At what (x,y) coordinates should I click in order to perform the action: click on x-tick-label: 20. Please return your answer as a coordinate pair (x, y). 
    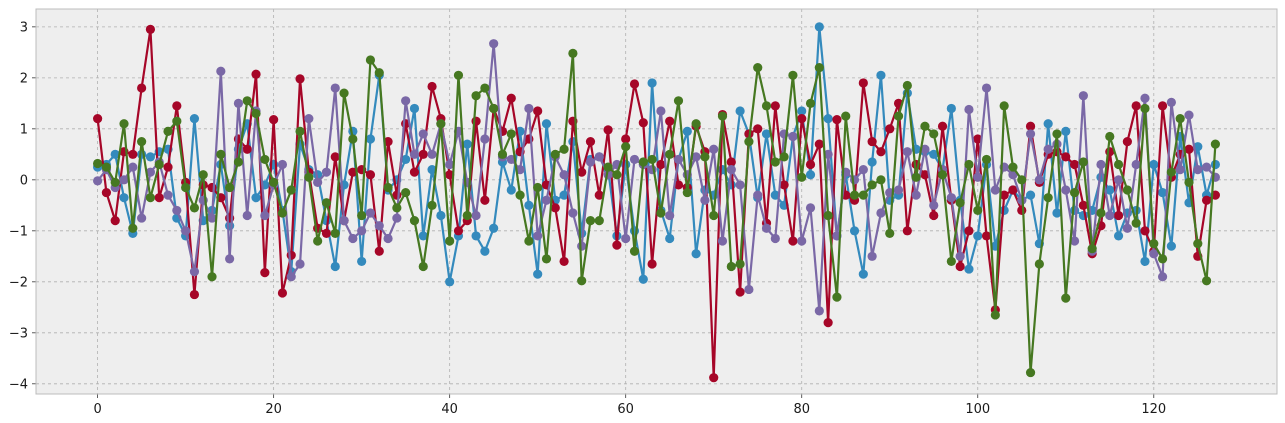
    Looking at the image, I should click on (273, 409).